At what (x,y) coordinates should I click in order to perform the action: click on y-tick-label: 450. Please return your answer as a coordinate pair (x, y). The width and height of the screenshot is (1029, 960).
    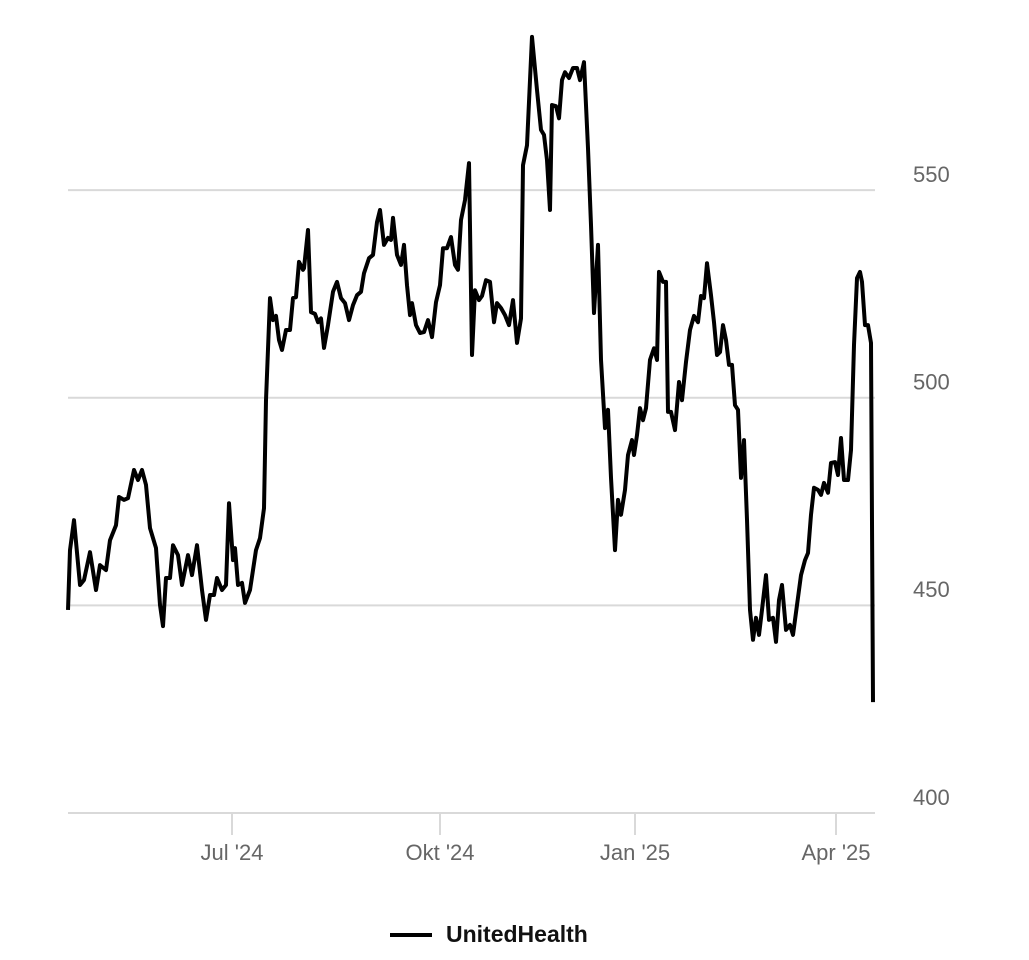
    Looking at the image, I should click on (931, 589).